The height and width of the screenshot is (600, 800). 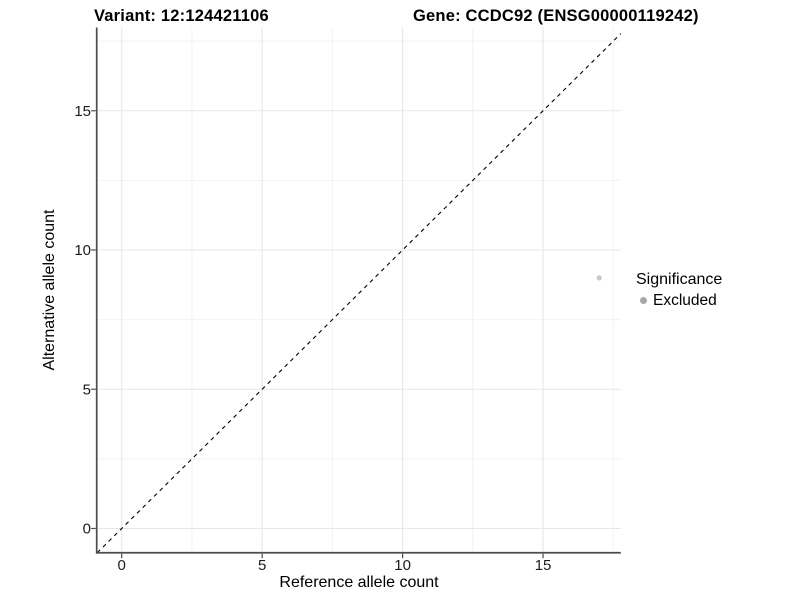 What do you see at coordinates (543, 565) in the screenshot?
I see `x-tick-label: 15` at bounding box center [543, 565].